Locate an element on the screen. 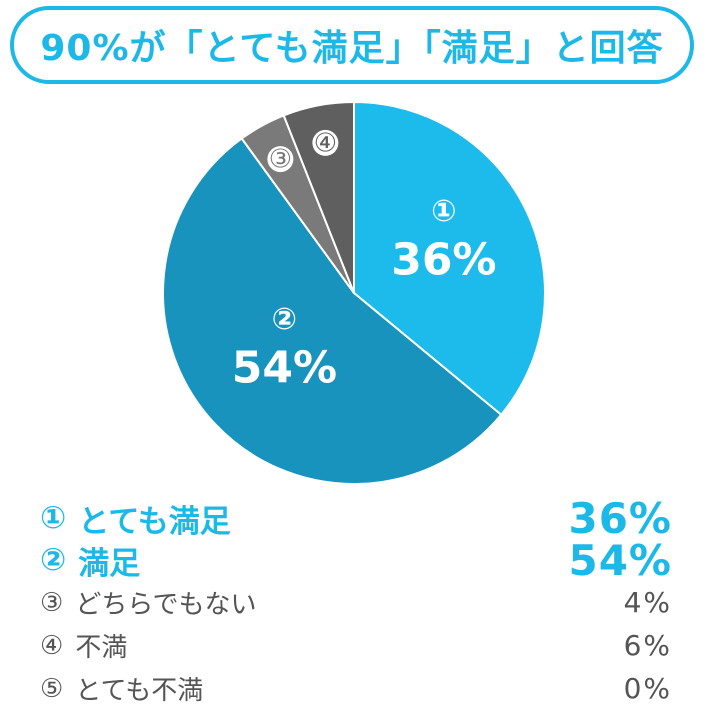 The width and height of the screenshot is (708, 710). legend-label: とても不満 is located at coordinates (139, 691).